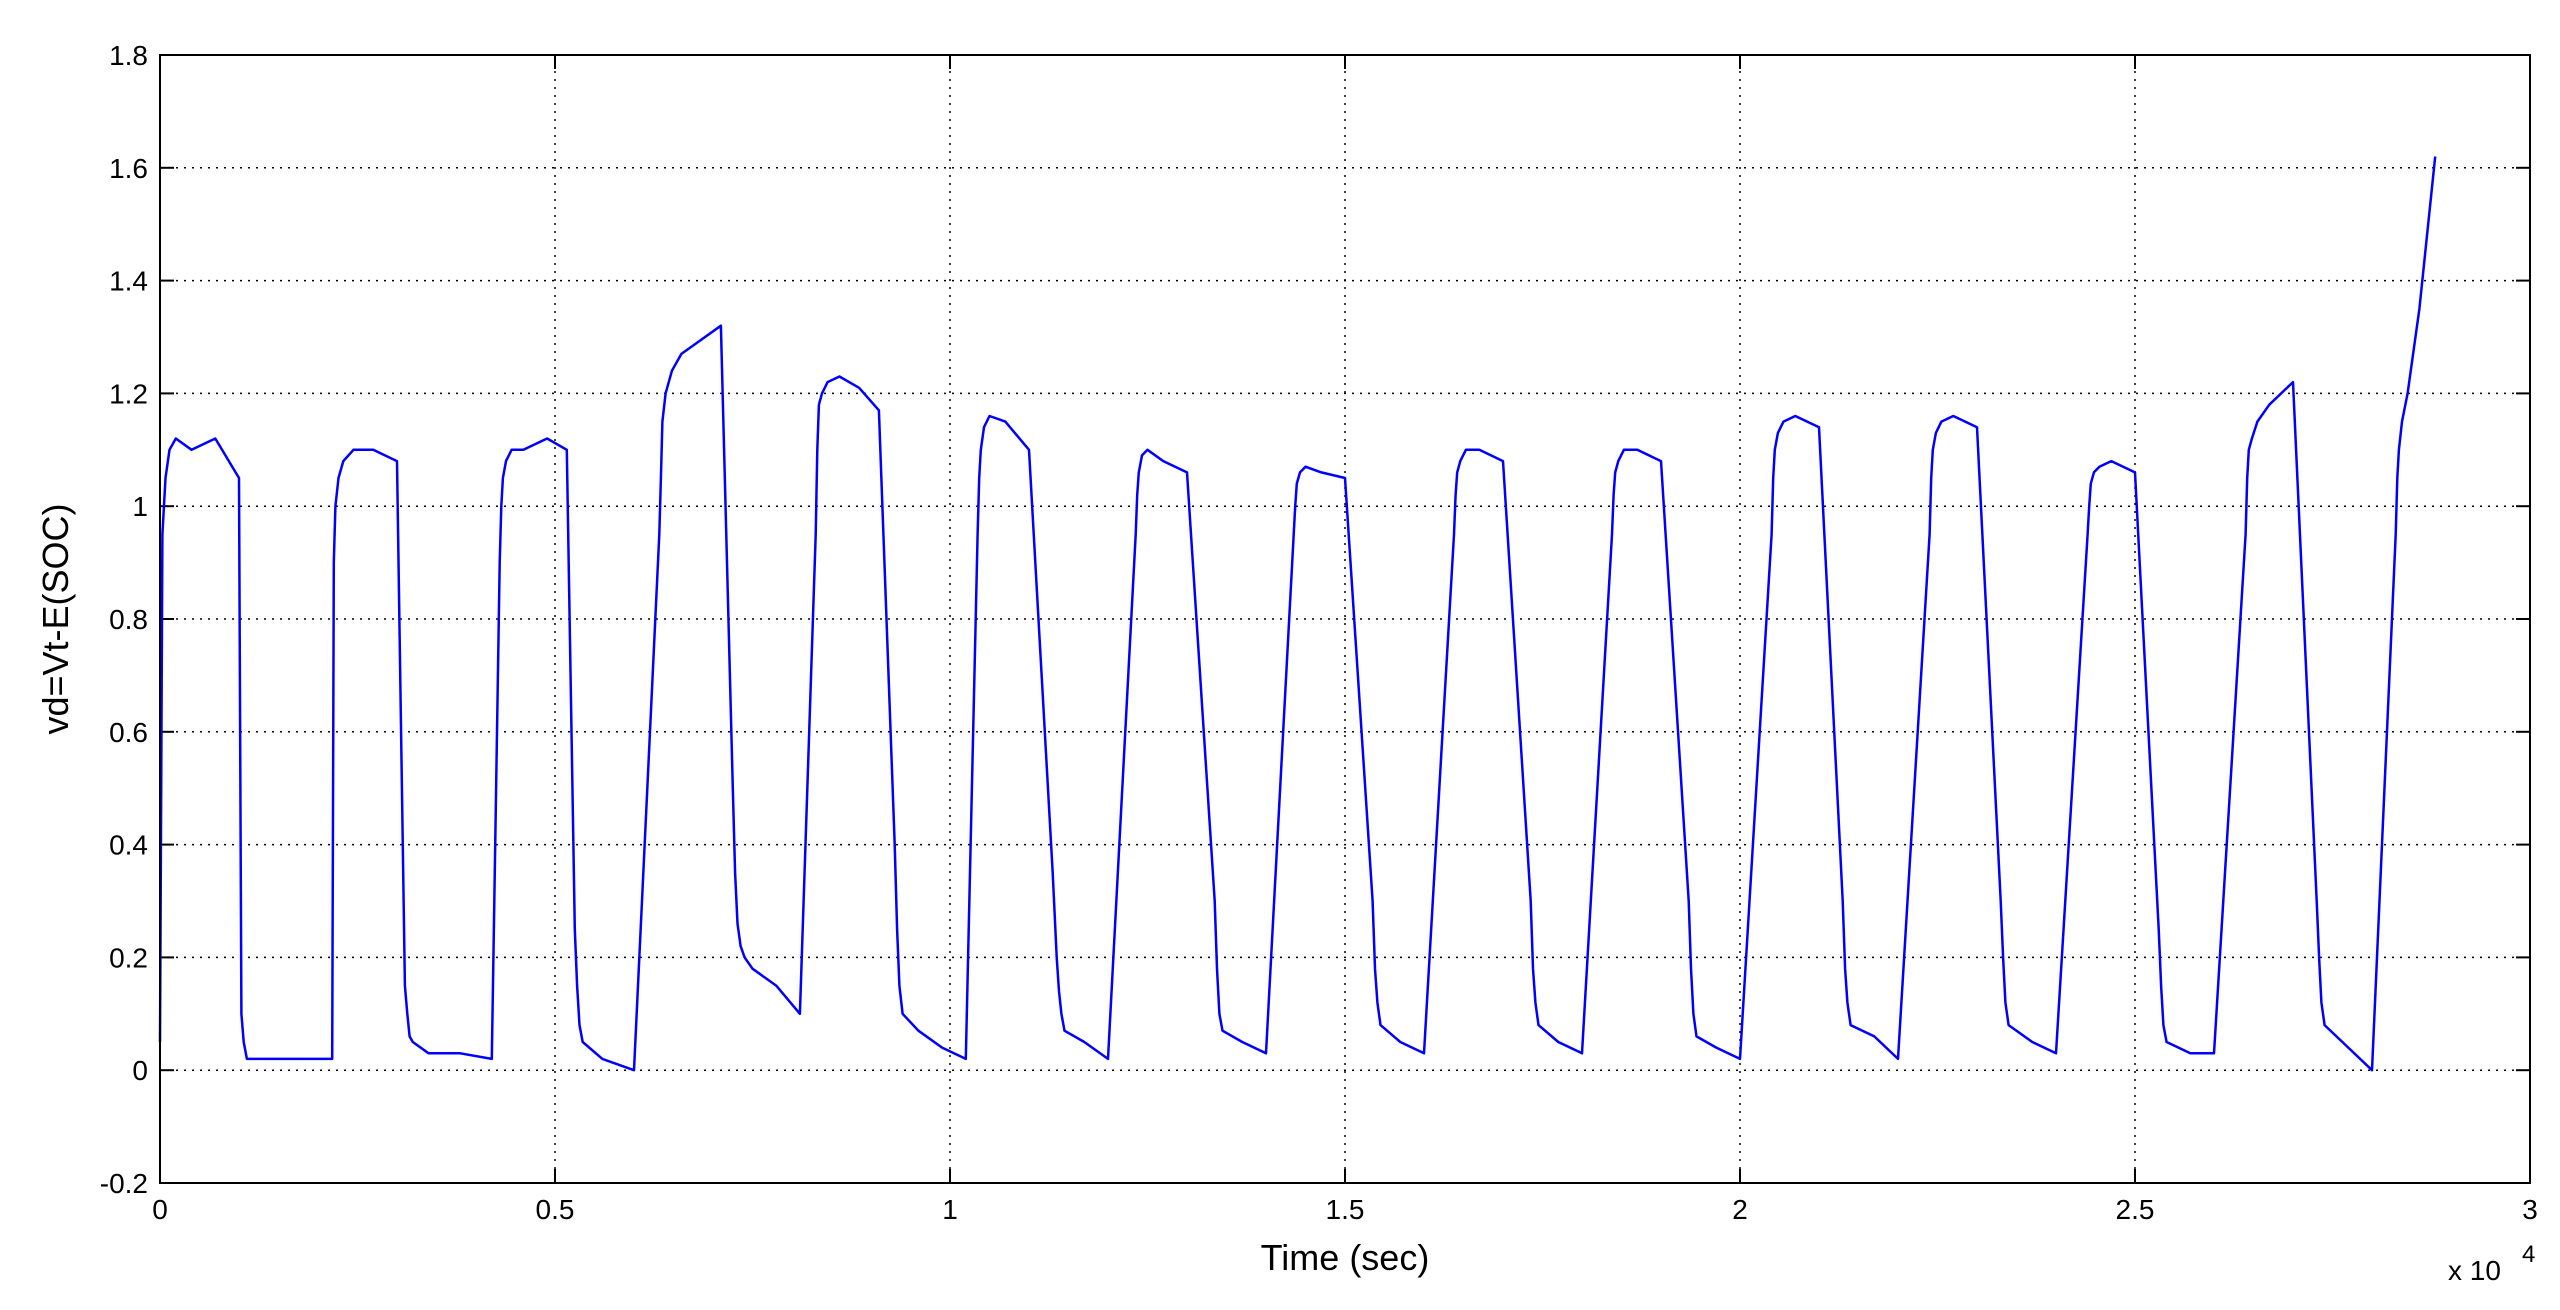 The height and width of the screenshot is (1310, 2560). I want to click on y-tick-label: 1.4, so click(128, 281).